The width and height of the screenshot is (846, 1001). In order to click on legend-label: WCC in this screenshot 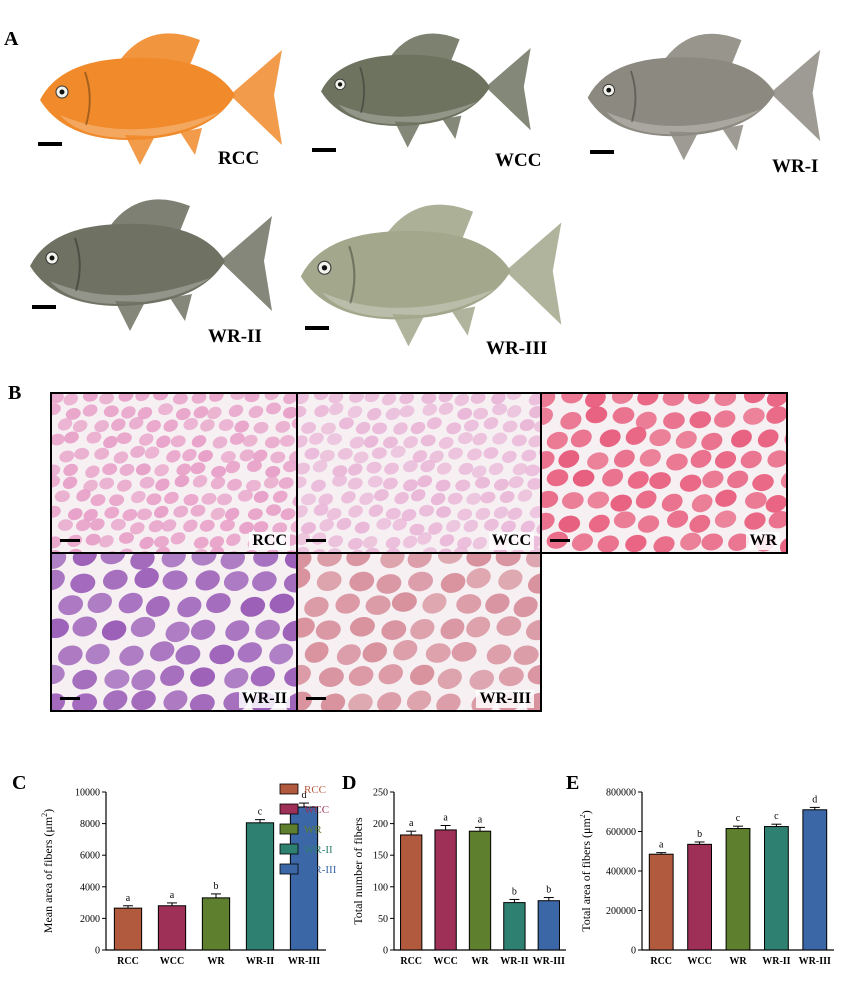, I will do `click(316, 810)`.